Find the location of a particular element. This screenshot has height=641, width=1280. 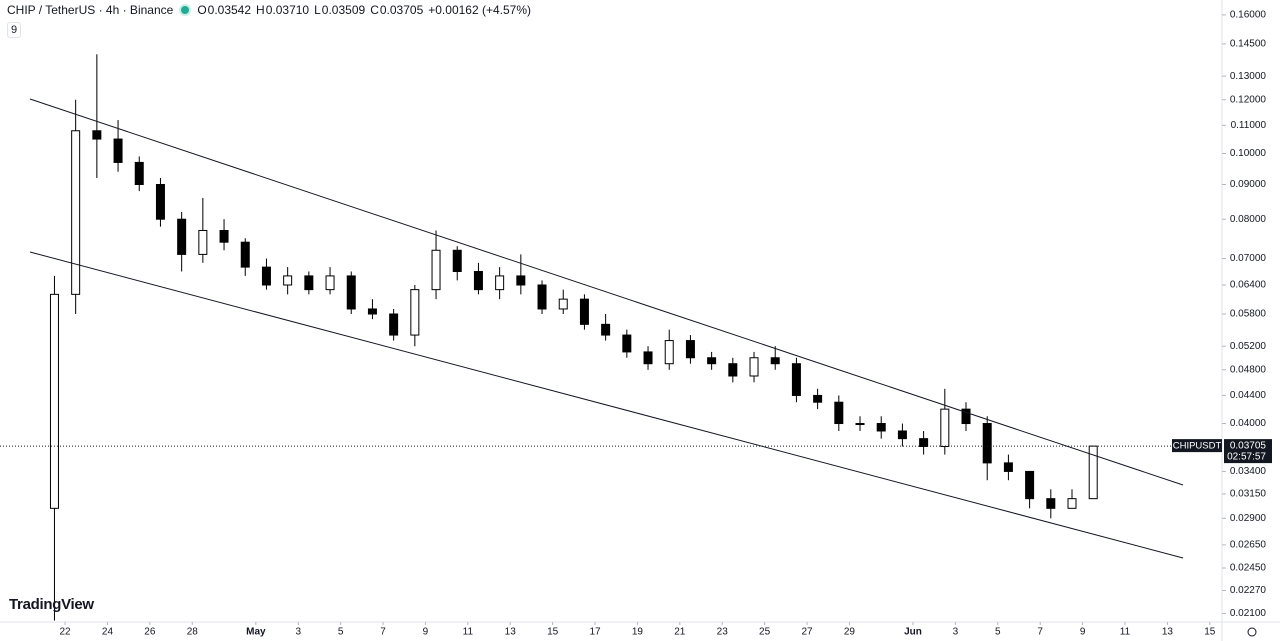

symbol-tag-label: CHIPUSDT is located at coordinates (1197, 446).